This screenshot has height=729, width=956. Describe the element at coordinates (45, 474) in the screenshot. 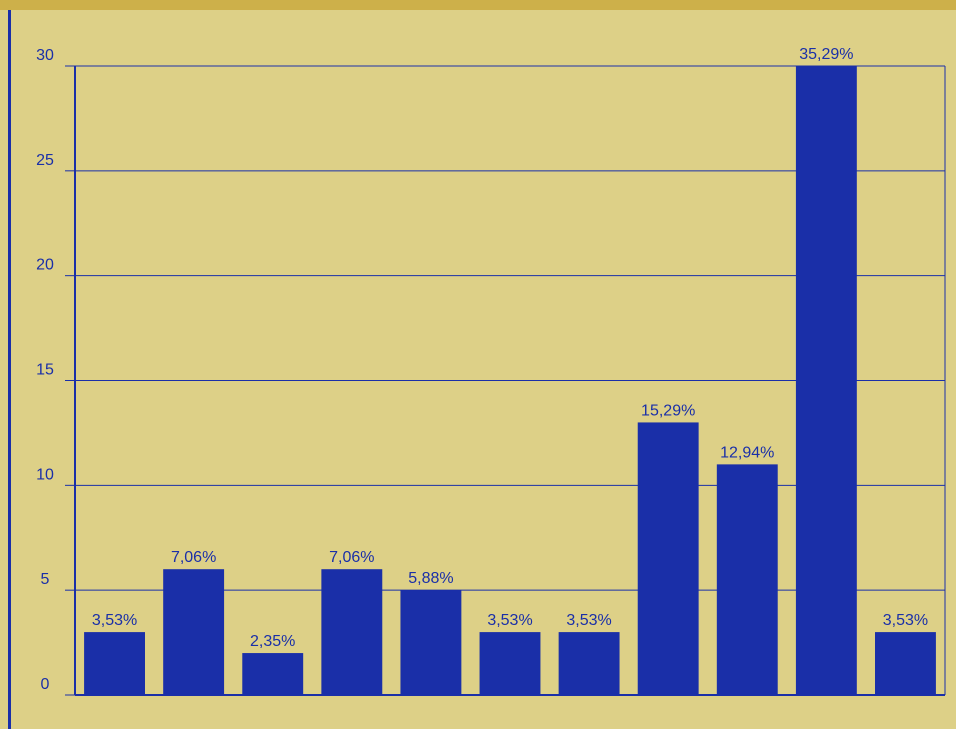

I see `y-tick-label: 10` at that location.